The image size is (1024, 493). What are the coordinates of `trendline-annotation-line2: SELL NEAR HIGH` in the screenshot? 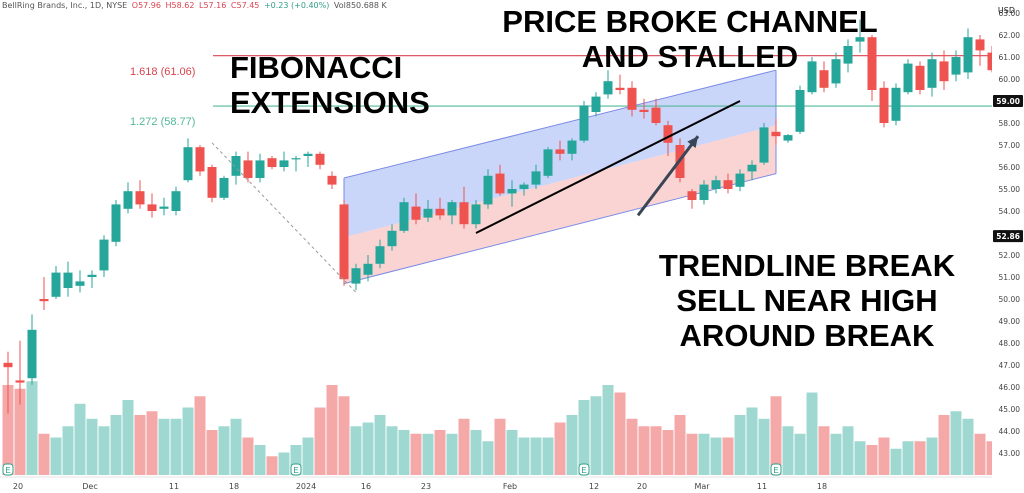 It's located at (807, 301).